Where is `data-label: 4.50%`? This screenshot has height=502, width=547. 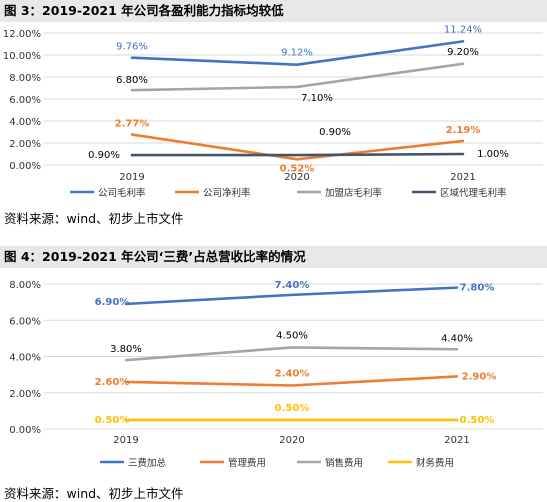 data-label: 4.50% is located at coordinates (292, 335).